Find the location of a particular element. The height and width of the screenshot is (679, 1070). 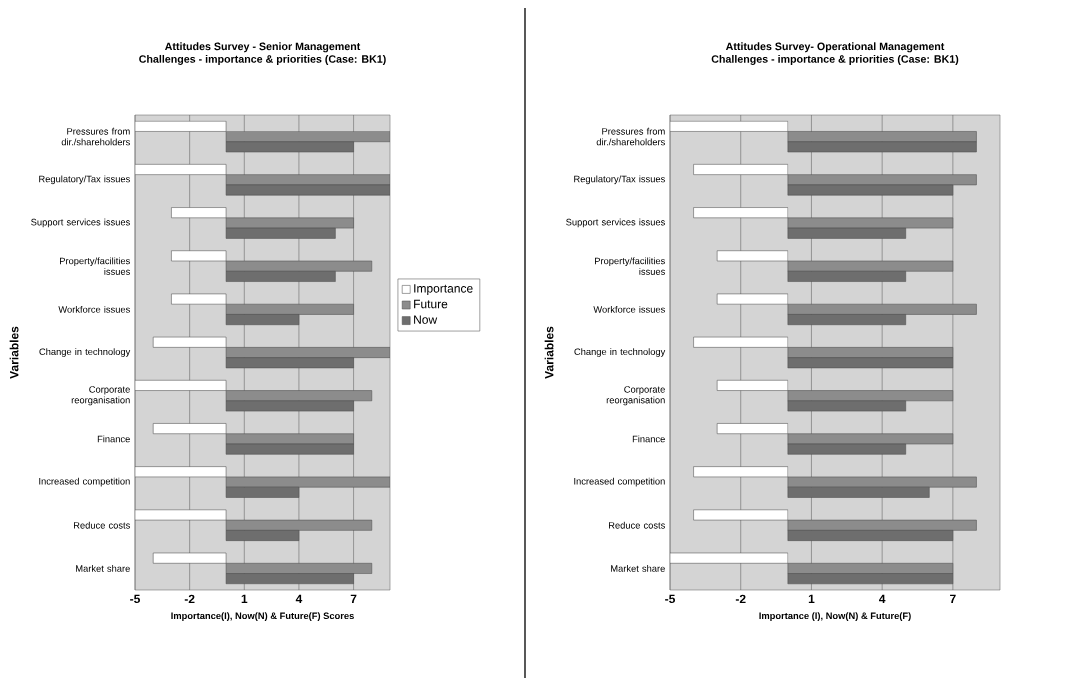

chart-title: Attitudes Survey - Senior Management is located at coordinates (262, 47).